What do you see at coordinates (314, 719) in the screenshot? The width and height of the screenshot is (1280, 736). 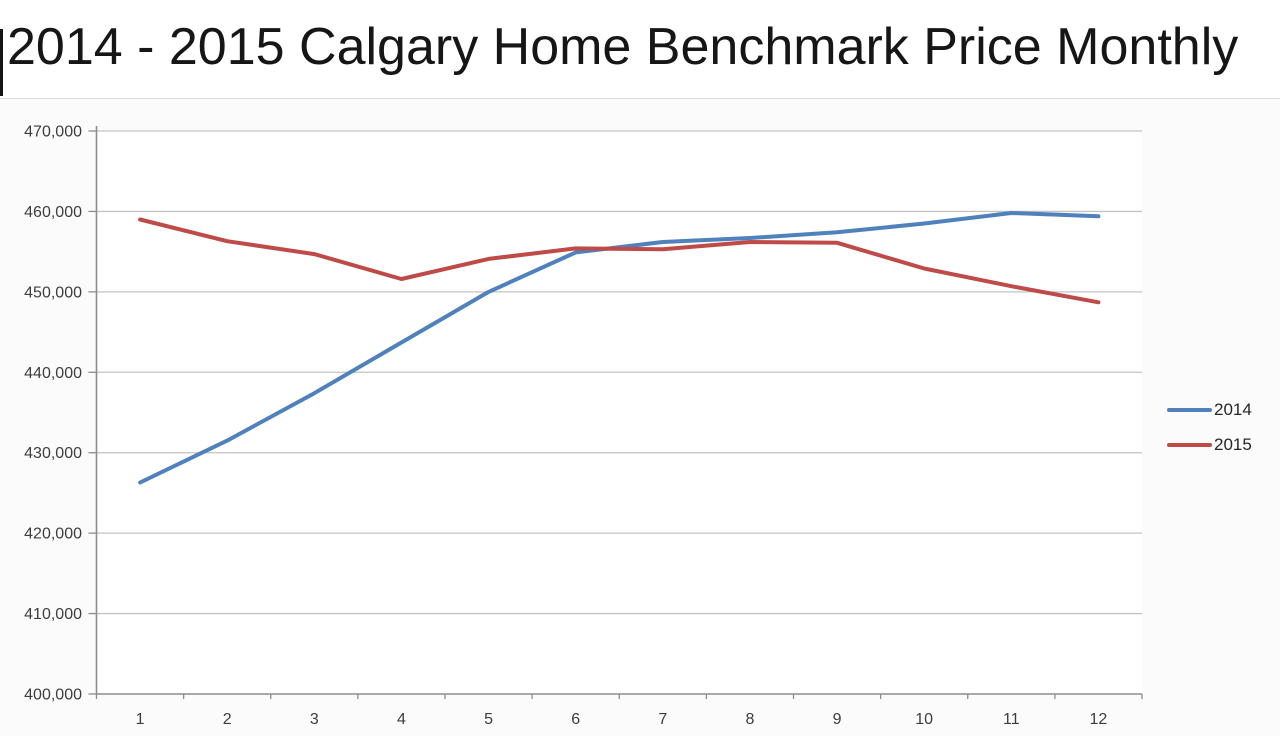 I see `x-tick-label: 3` at bounding box center [314, 719].